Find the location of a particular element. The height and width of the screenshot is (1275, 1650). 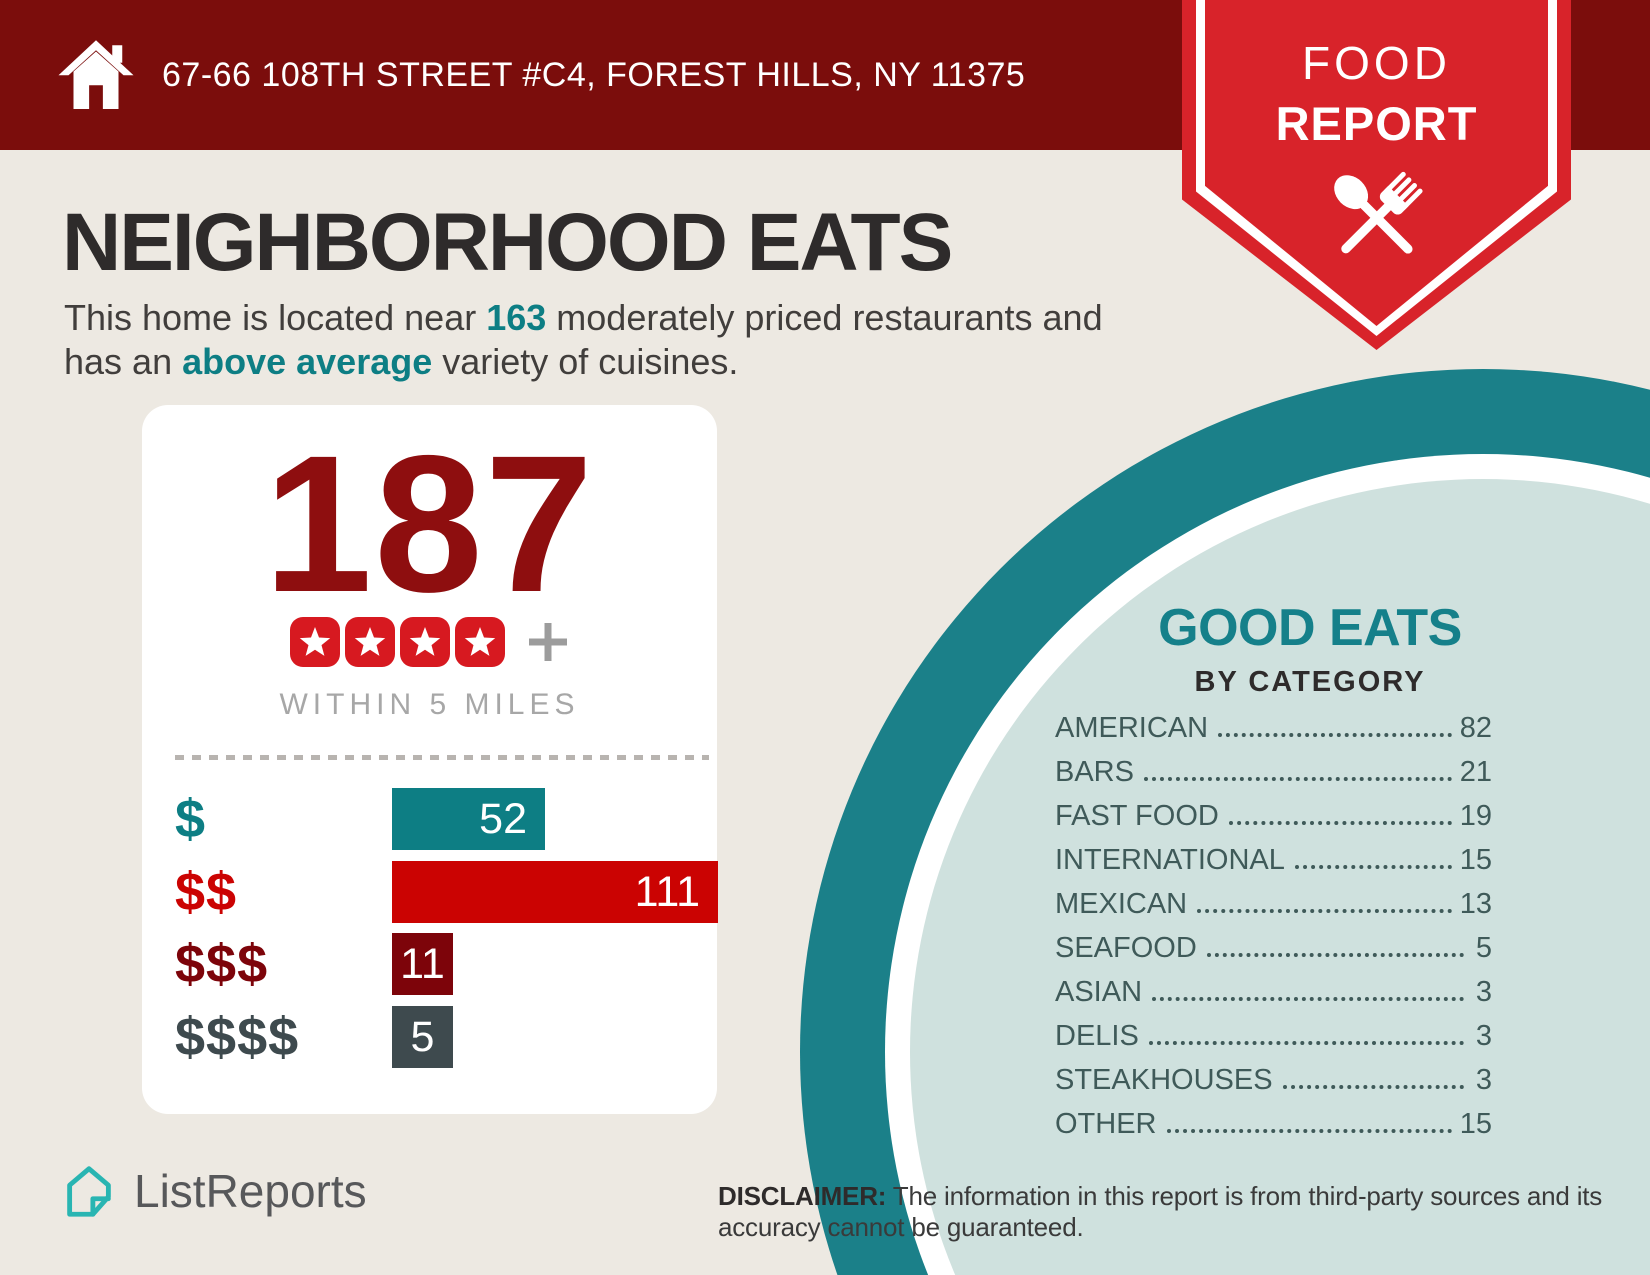

category-value: 21 is located at coordinates (1475, 772).